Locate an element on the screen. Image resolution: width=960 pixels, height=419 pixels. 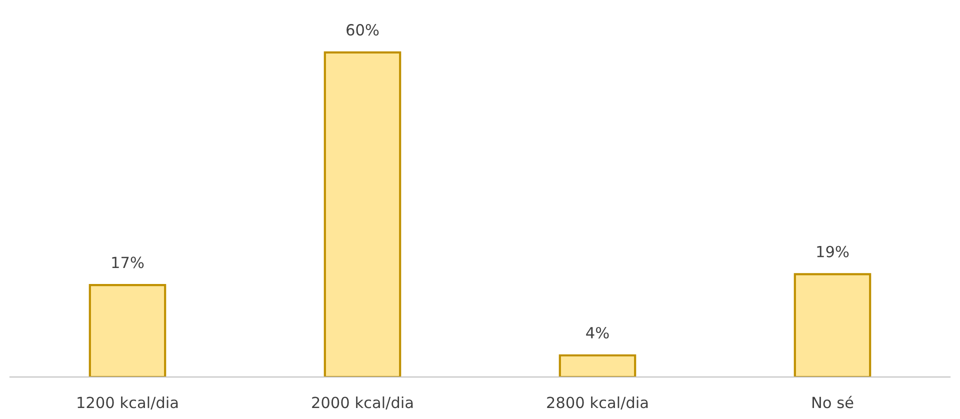
x-tick-label: 2000 kcal/dia is located at coordinates (362, 403).